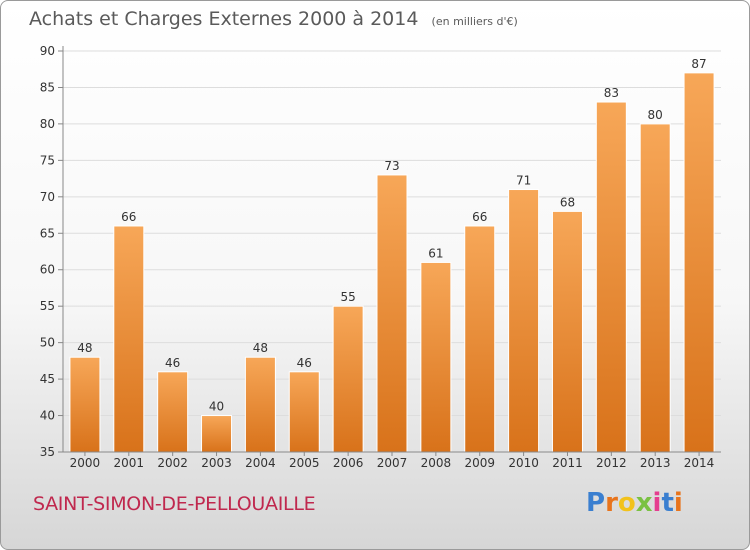  Describe the element at coordinates (47, 379) in the screenshot. I see `y-tick-label: 45` at that location.